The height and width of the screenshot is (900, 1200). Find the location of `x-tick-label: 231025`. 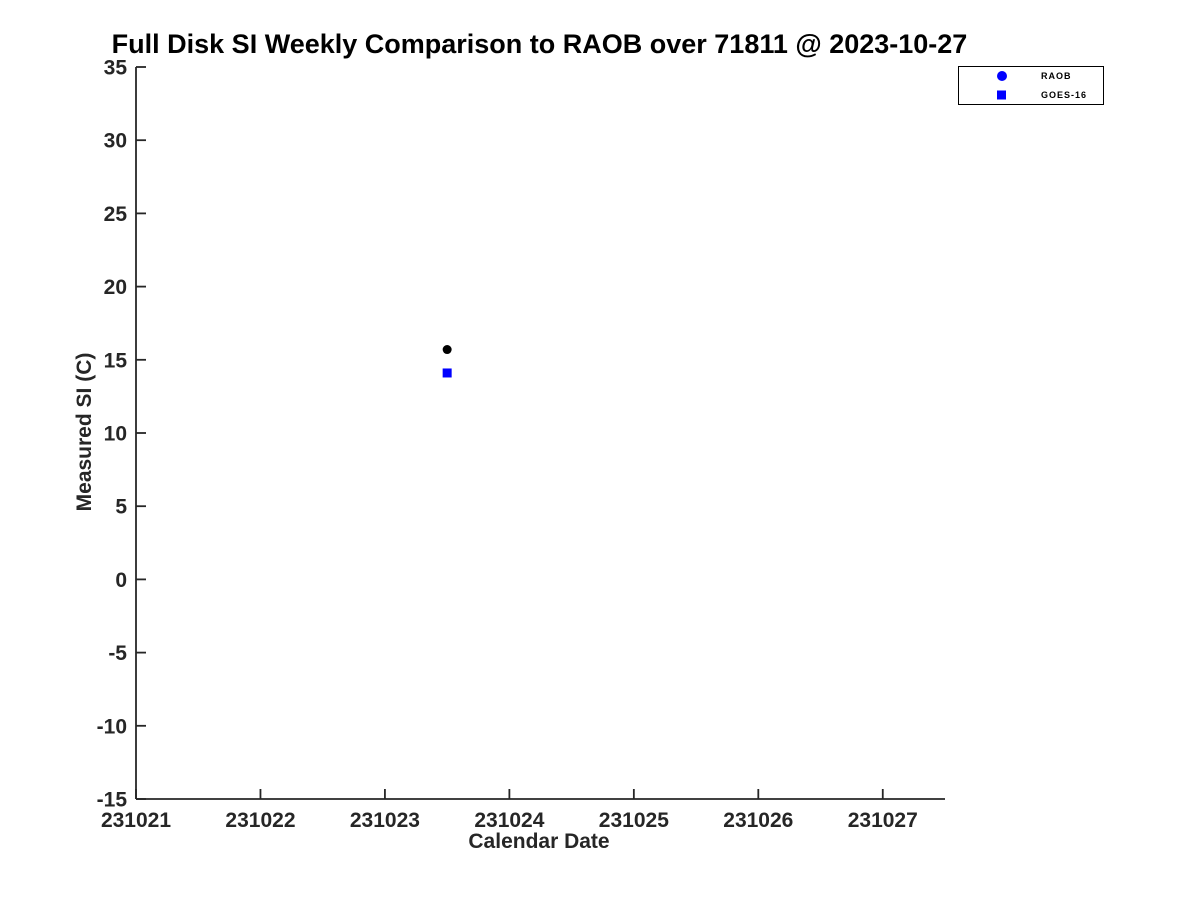

x-tick-label: 231025 is located at coordinates (634, 820).